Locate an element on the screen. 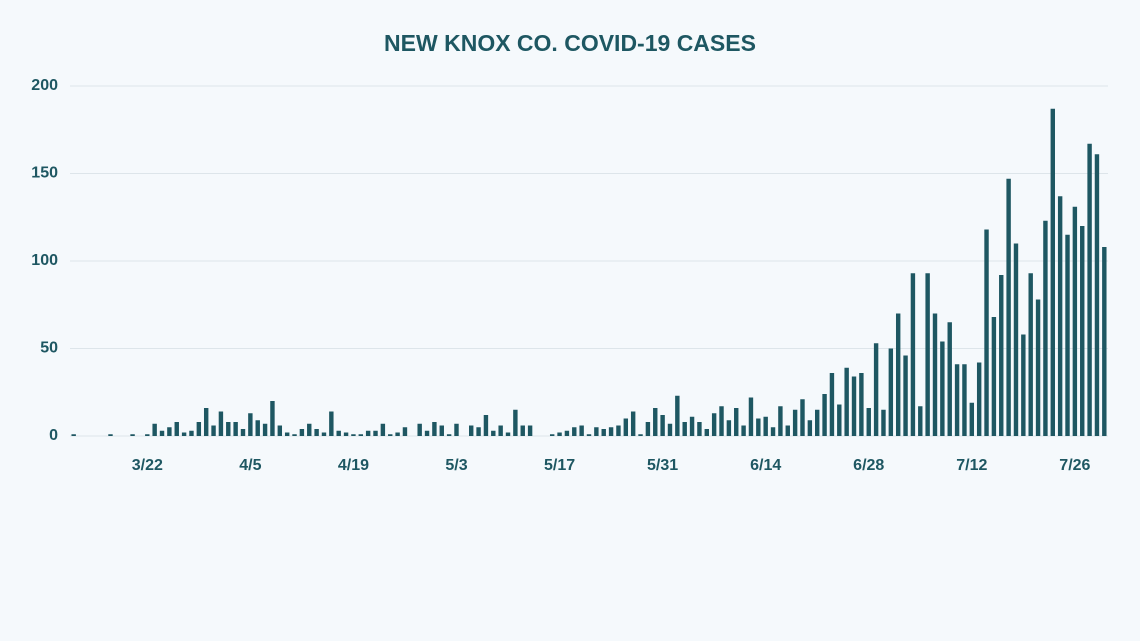 This screenshot has width=1140, height=641. y-tick-label: 150 is located at coordinates (44, 173).